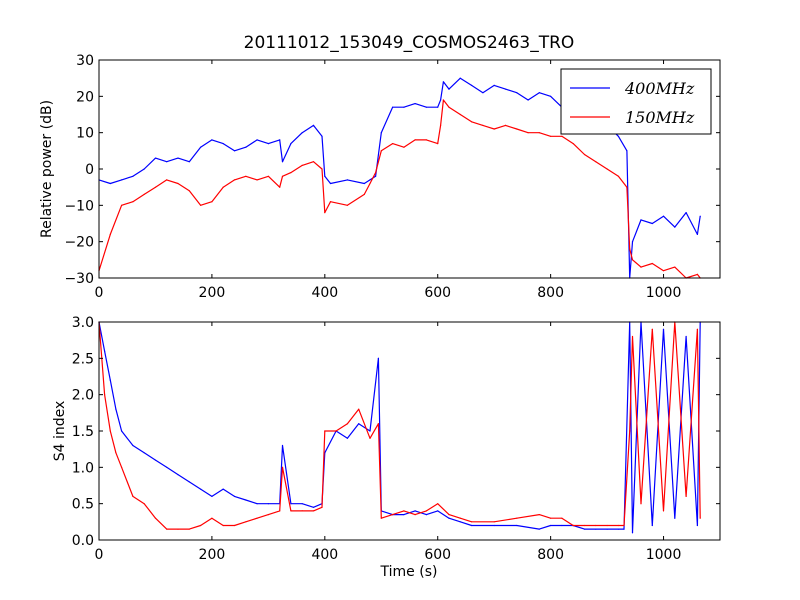 This screenshot has width=800, height=600. What do you see at coordinates (409, 572) in the screenshot?
I see `x-axis-label: Time (s)` at bounding box center [409, 572].